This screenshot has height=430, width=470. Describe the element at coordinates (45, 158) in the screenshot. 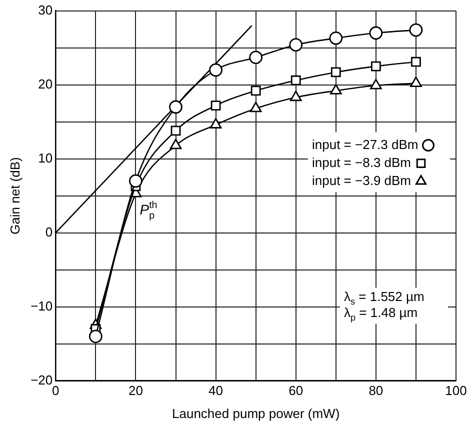

I see `y-tick-label: 10` at that location.